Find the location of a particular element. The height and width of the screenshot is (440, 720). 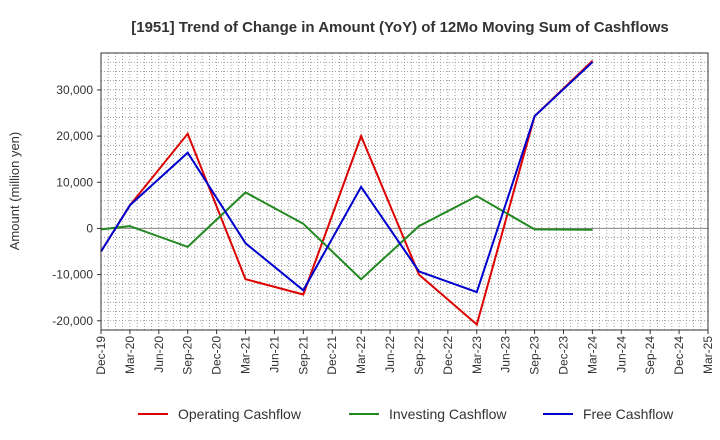

x-tick-label: Jun-21 is located at coordinates (274, 354).